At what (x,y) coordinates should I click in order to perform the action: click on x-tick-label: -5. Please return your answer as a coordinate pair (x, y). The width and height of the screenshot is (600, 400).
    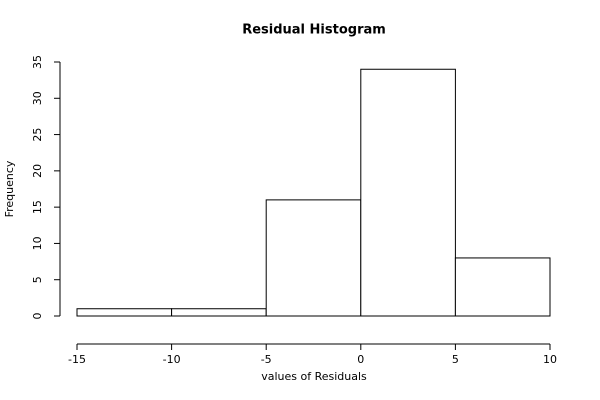
    Looking at the image, I should click on (266, 359).